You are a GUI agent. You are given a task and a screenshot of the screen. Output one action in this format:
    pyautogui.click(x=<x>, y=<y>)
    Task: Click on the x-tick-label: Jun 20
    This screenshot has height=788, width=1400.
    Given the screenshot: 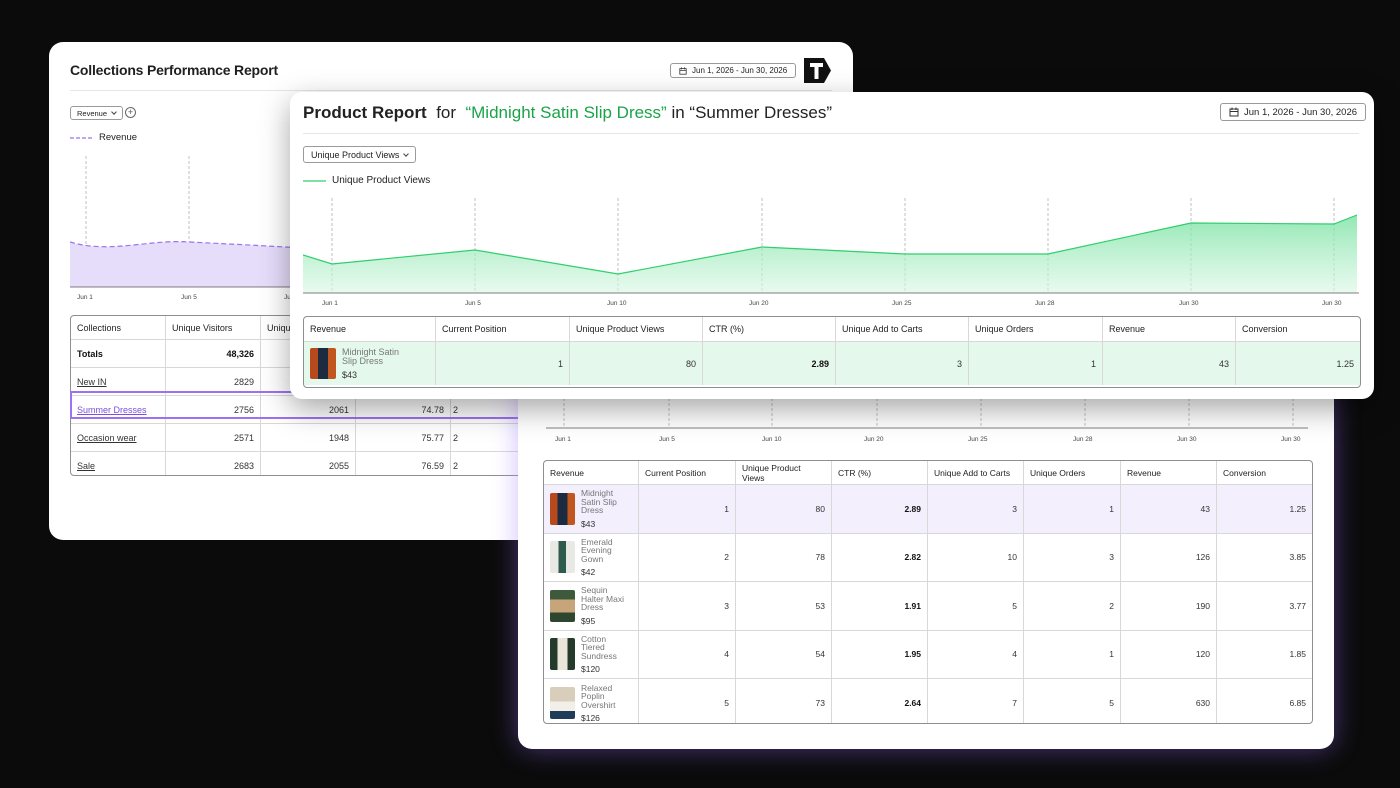 What is the action you would take?
    pyautogui.click(x=874, y=439)
    